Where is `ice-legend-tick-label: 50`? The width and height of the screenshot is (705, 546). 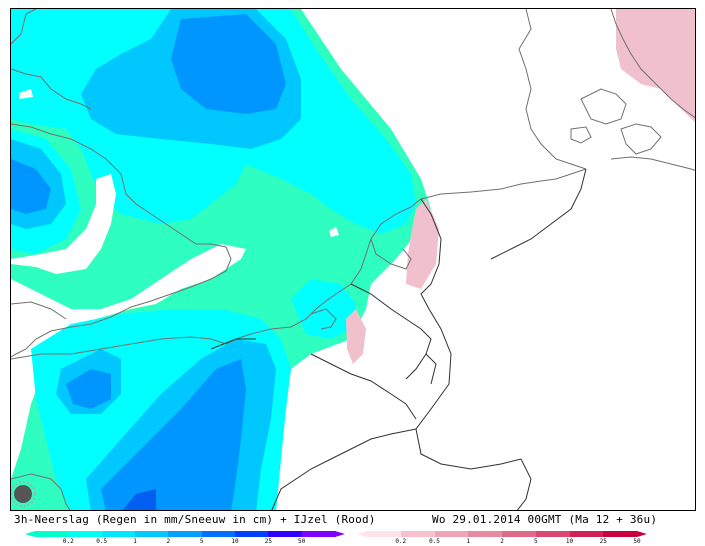 ice-legend-tick-label: 50 is located at coordinates (637, 541).